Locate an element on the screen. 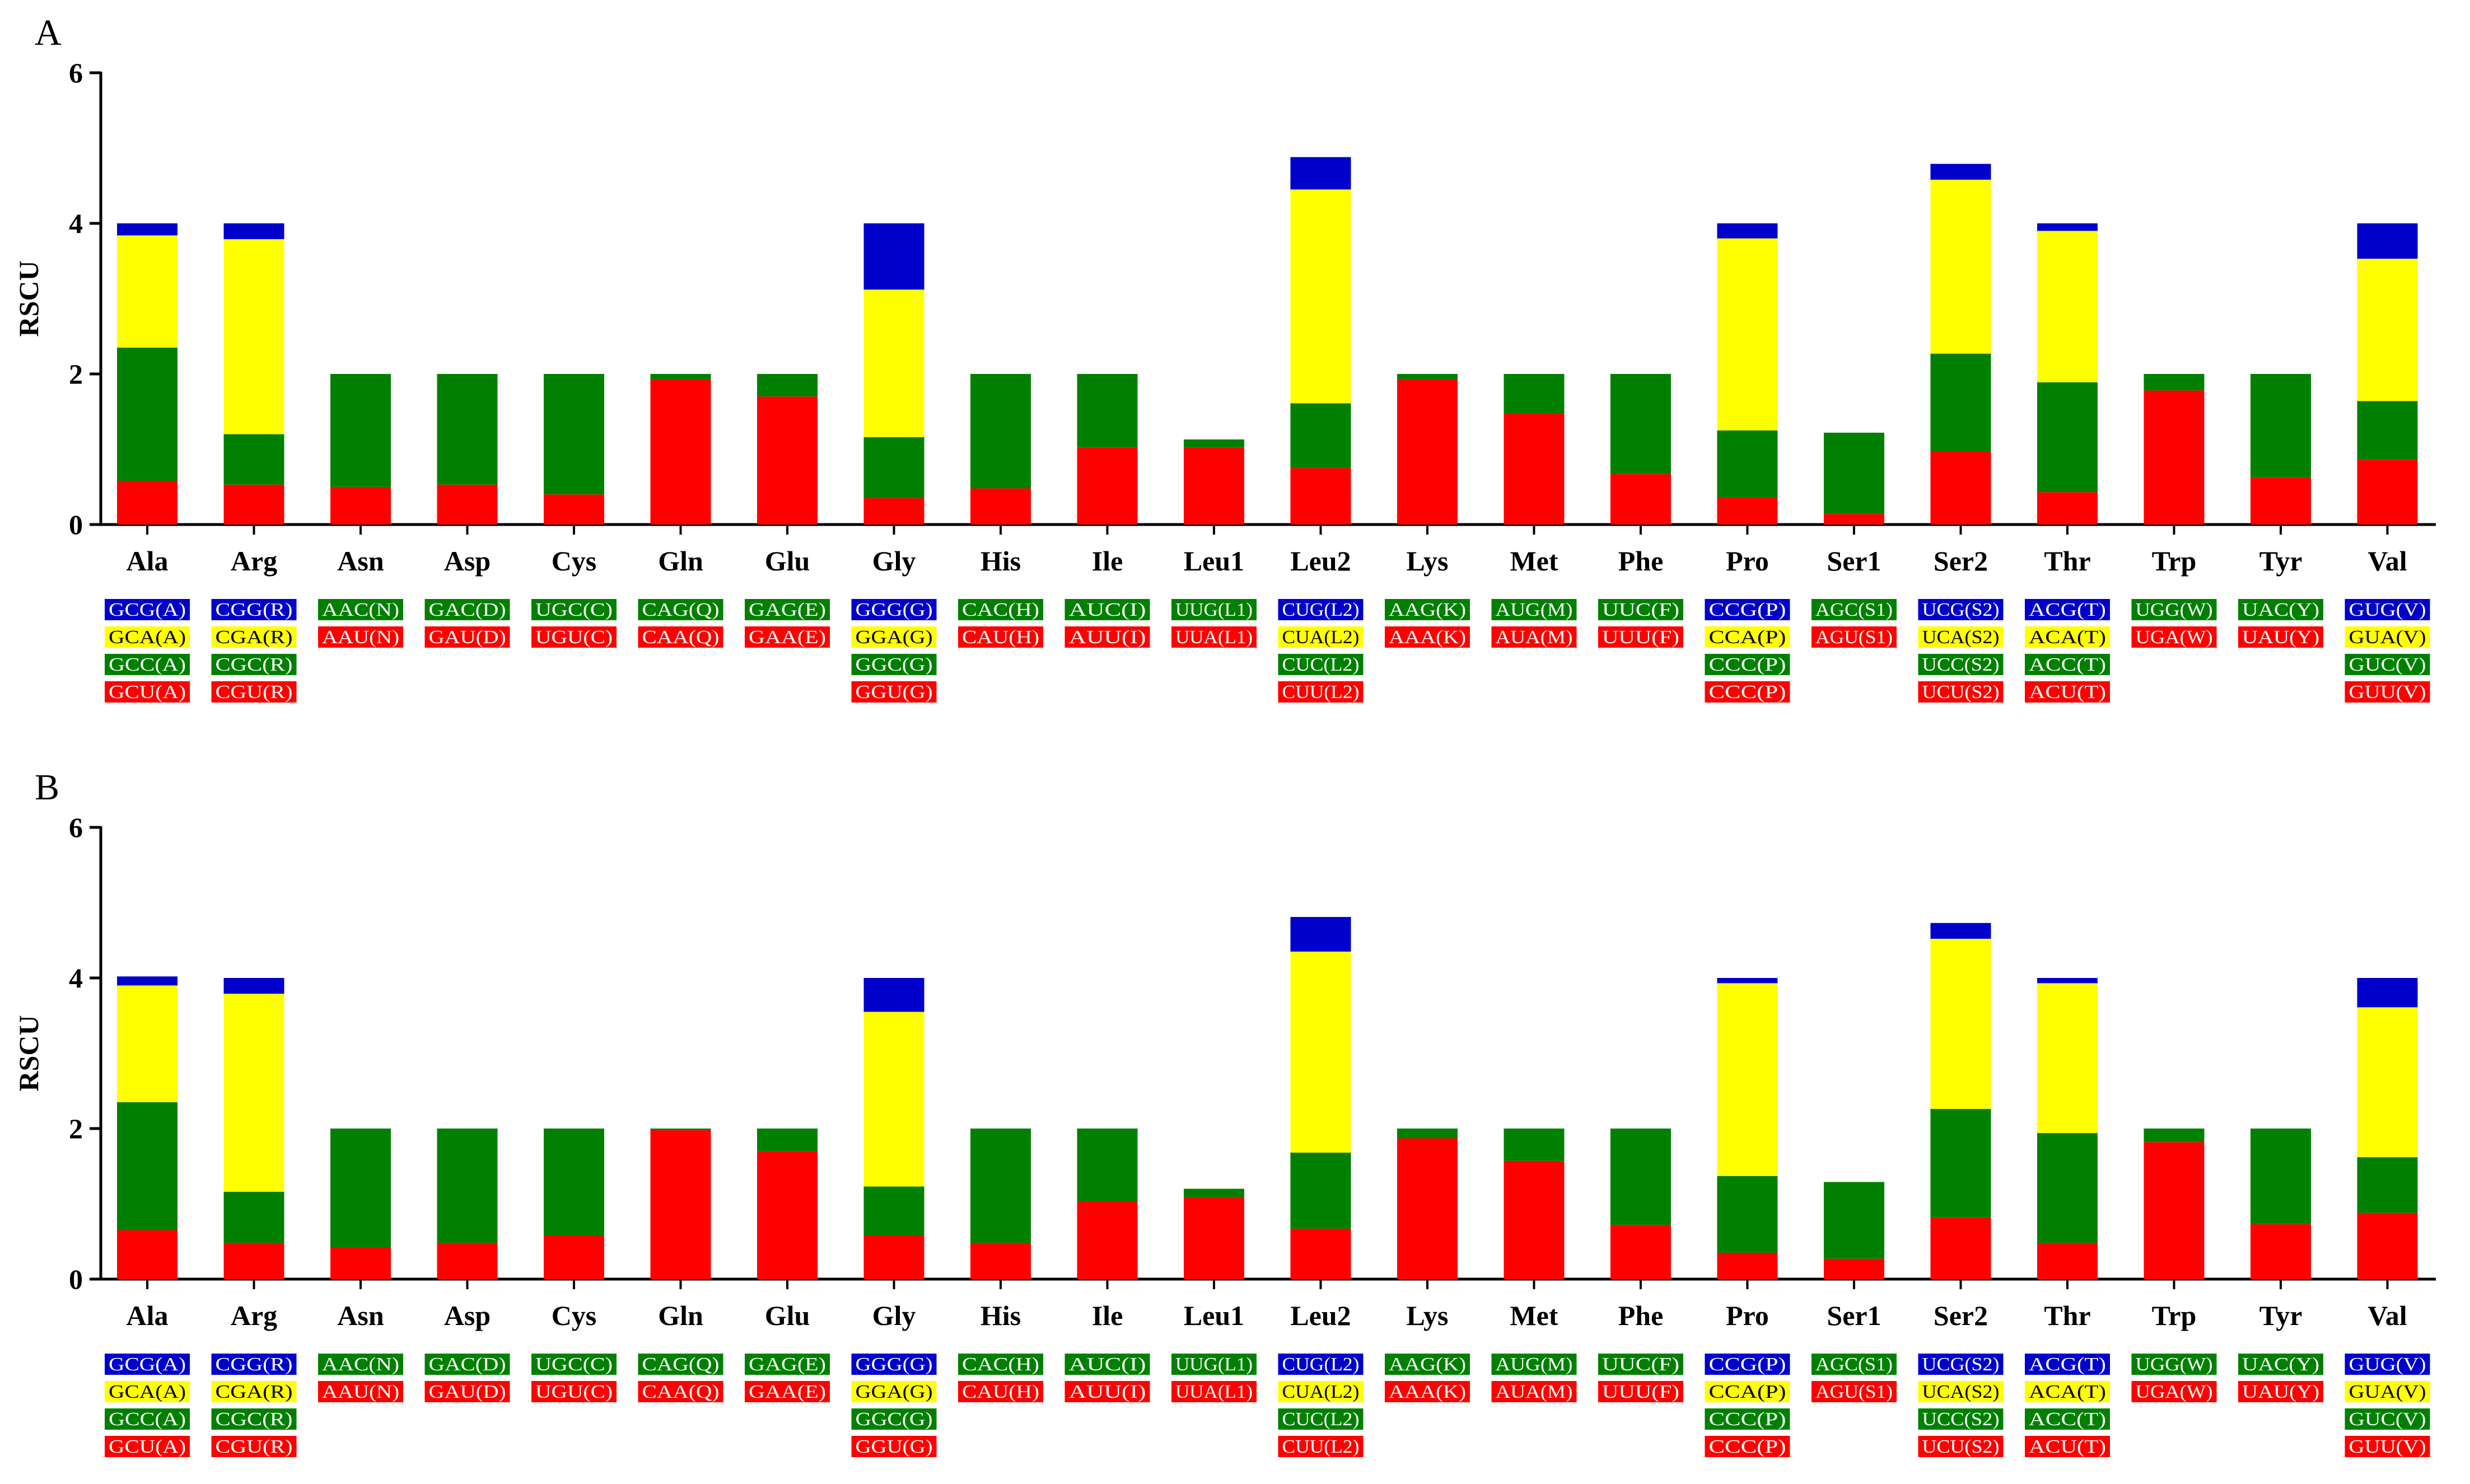 The image size is (2470, 1484). codon-label: GUC(V) is located at coordinates (2387, 1419).